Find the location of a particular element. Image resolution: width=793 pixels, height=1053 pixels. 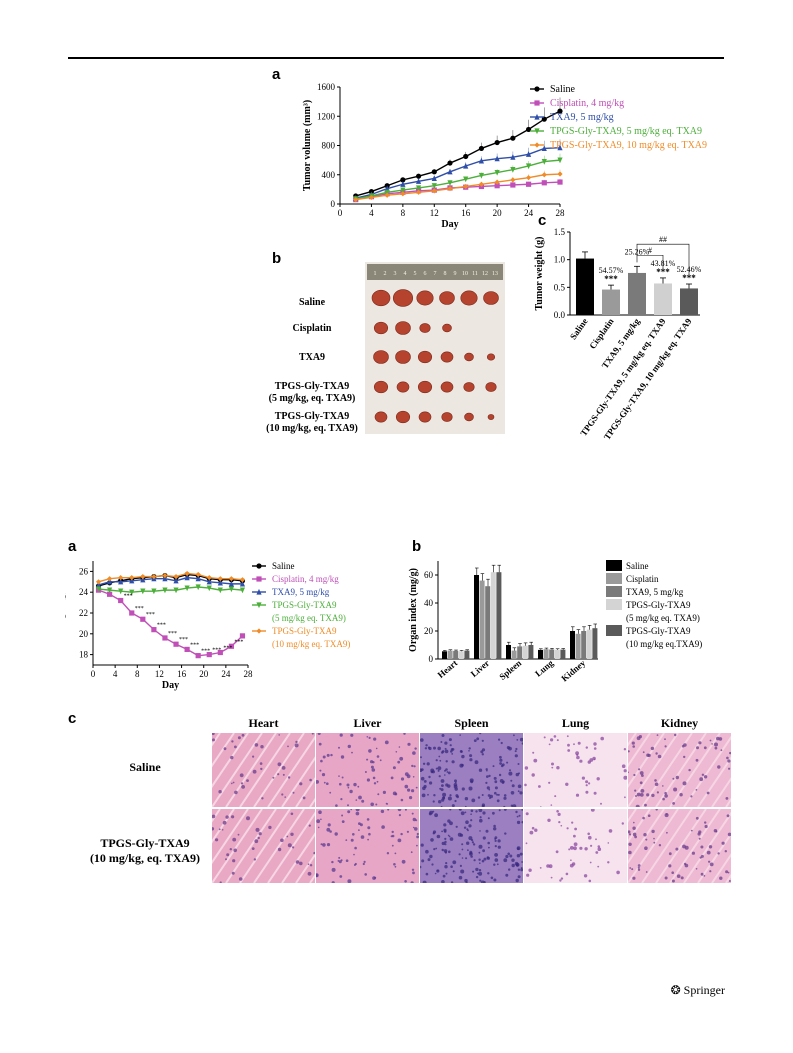

x-tick-label: 24 is located at coordinates (529, 213).